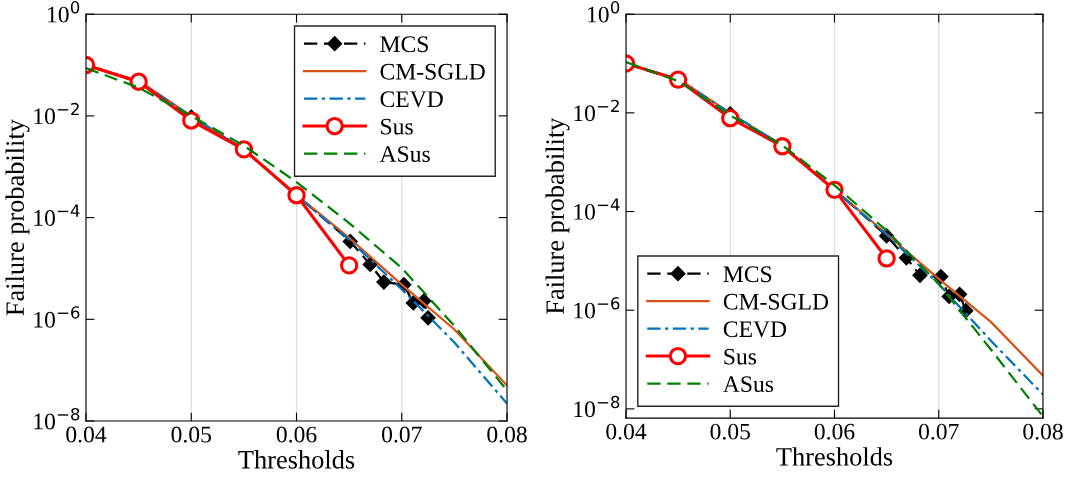 The image size is (1067, 489). What do you see at coordinates (597, 406) in the screenshot?
I see `y-tick-label: 10$^{−8}$` at bounding box center [597, 406].